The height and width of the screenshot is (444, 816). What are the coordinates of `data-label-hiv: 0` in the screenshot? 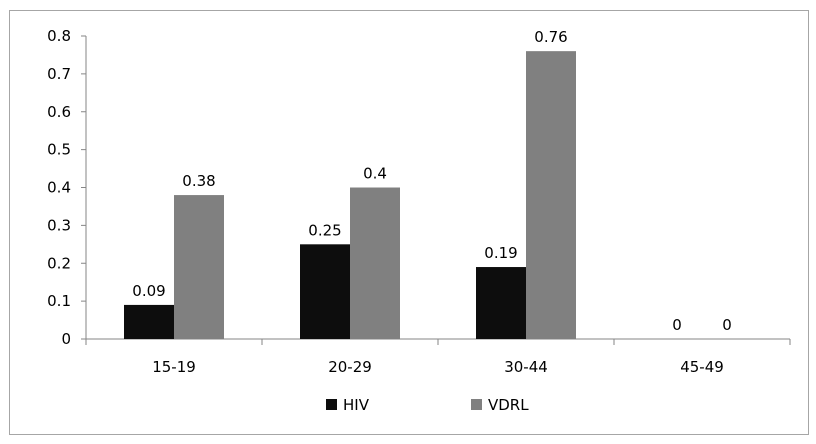 It's located at (677, 325).